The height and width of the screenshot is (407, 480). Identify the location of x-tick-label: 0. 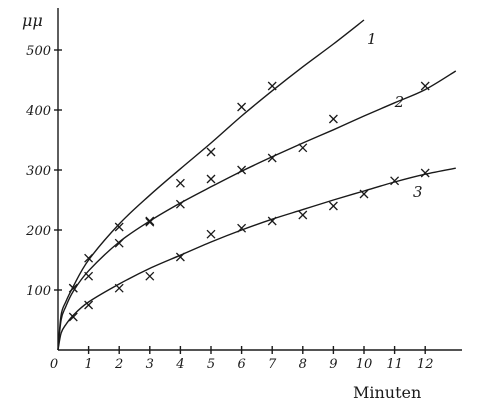
(54, 364).